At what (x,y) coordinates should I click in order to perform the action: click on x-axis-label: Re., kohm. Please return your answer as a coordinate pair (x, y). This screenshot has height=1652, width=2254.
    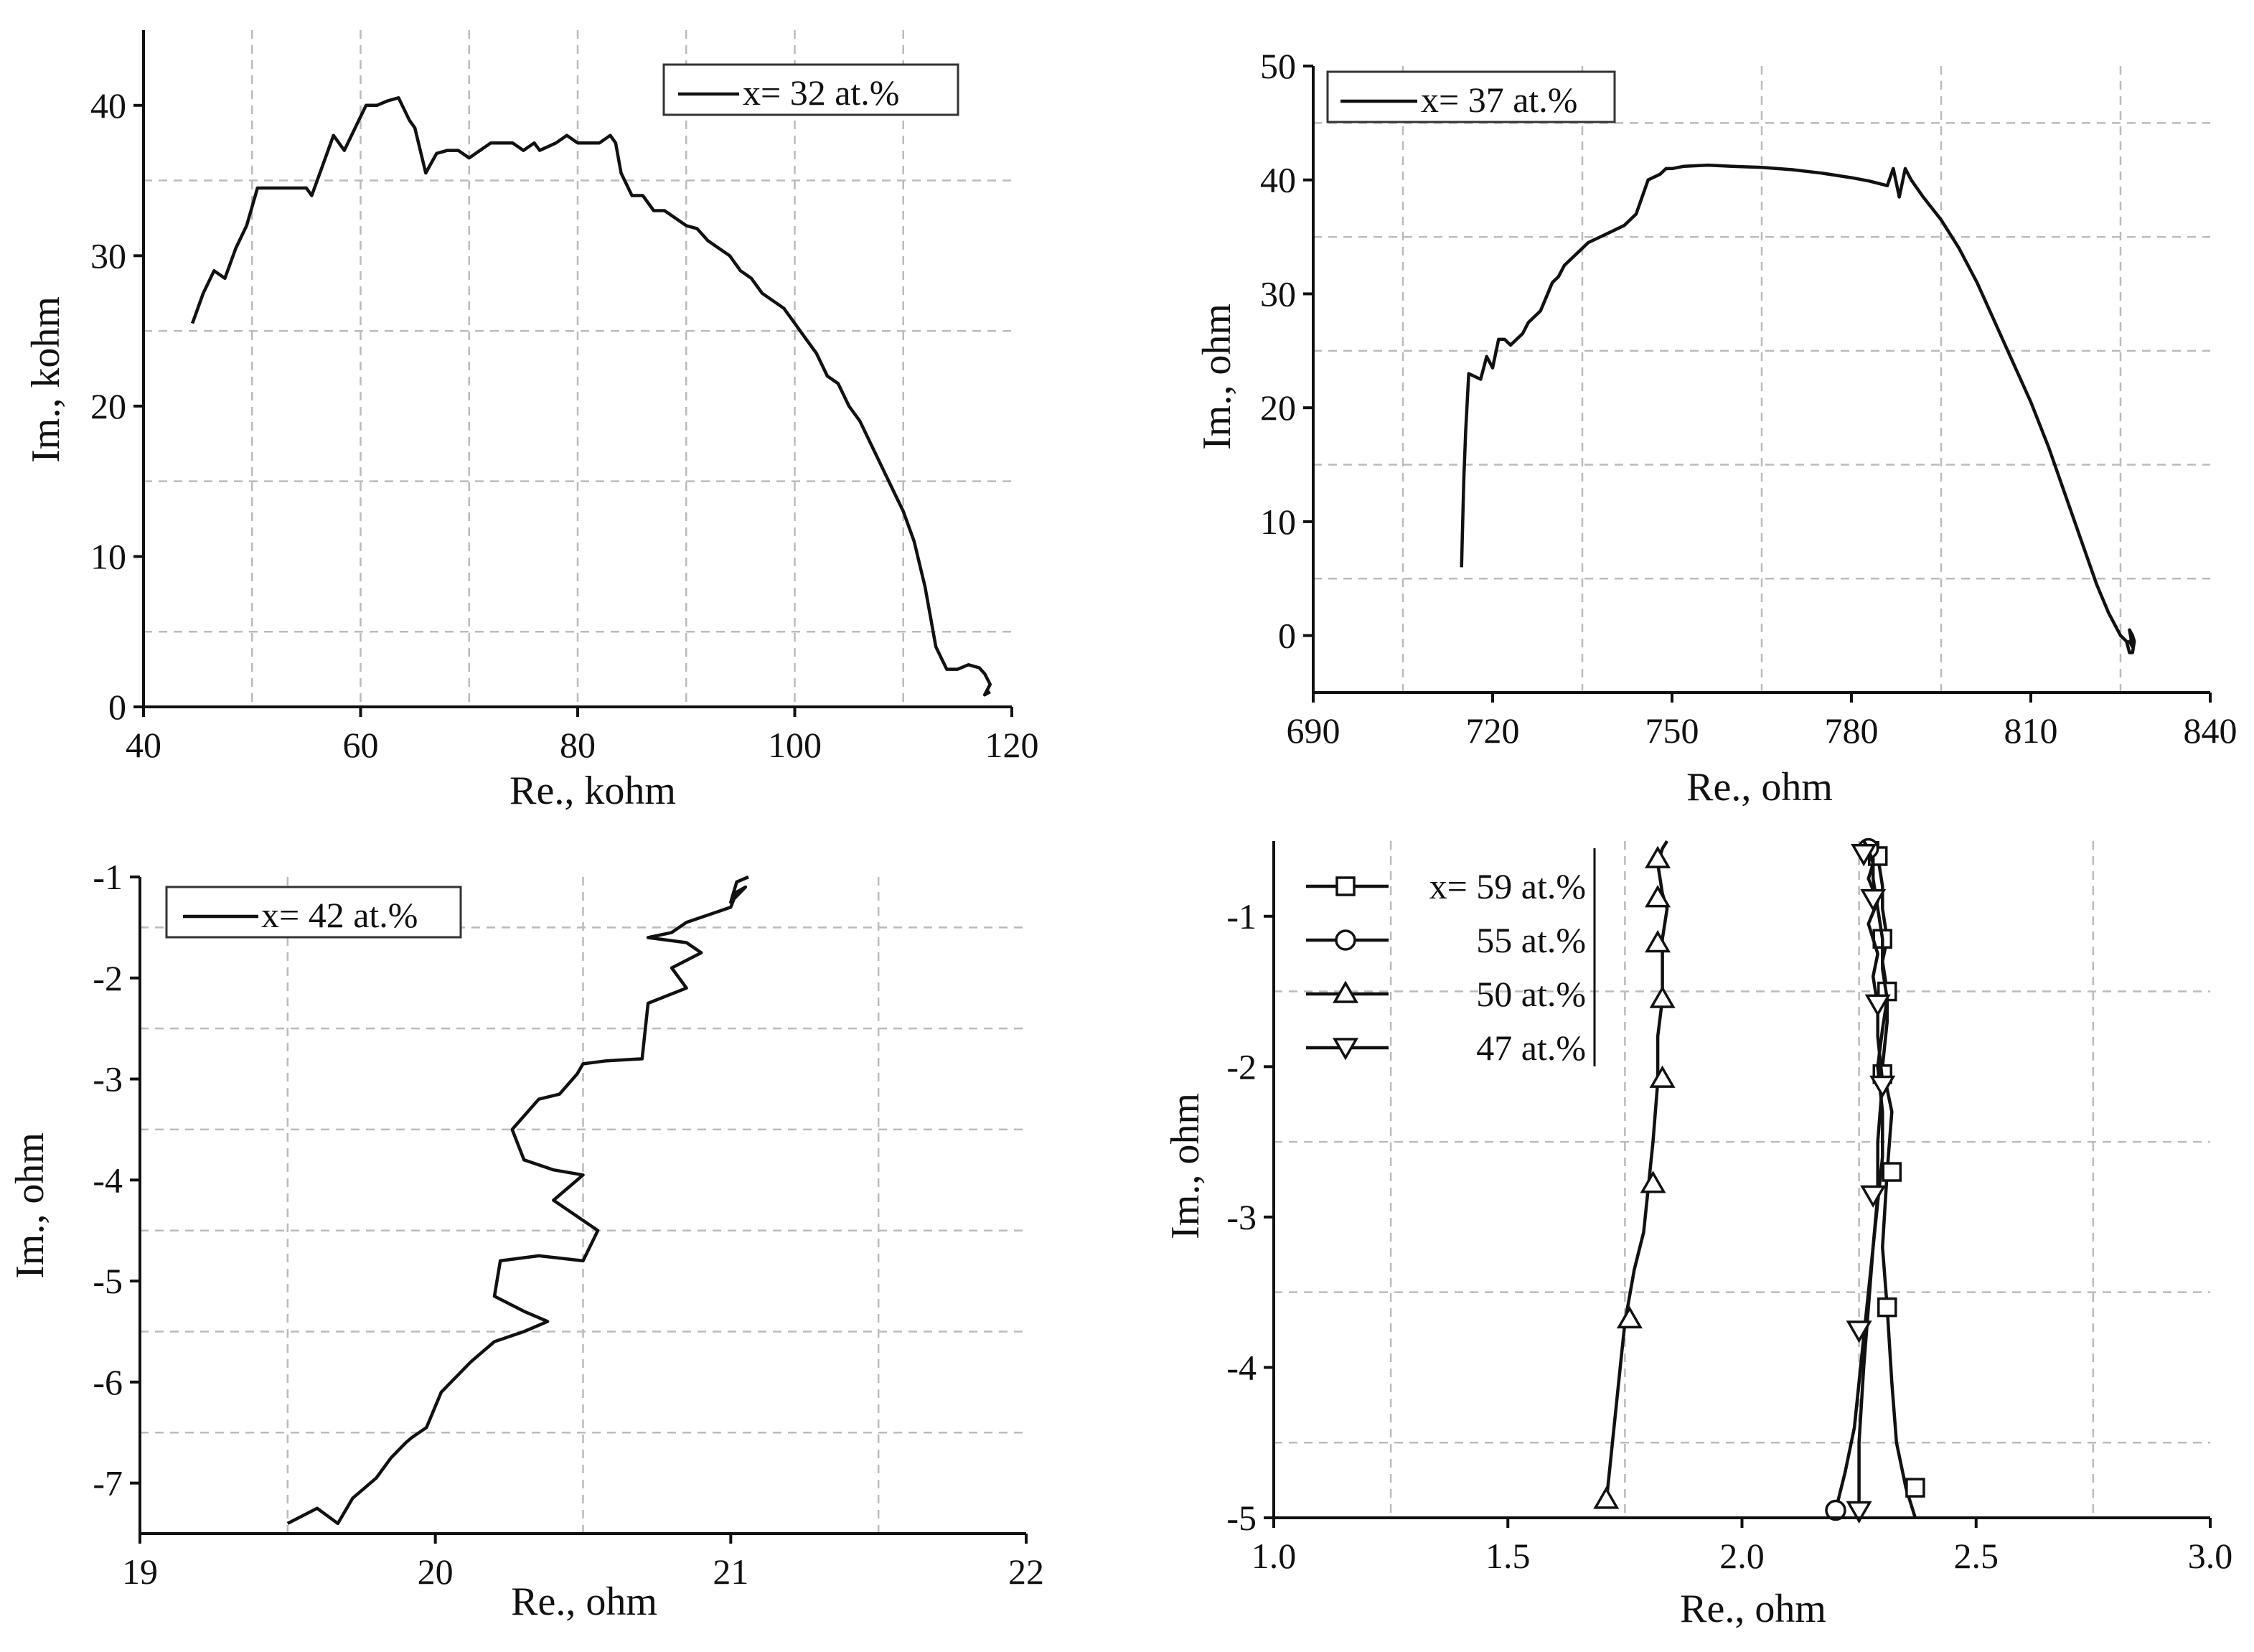
    Looking at the image, I should click on (593, 791).